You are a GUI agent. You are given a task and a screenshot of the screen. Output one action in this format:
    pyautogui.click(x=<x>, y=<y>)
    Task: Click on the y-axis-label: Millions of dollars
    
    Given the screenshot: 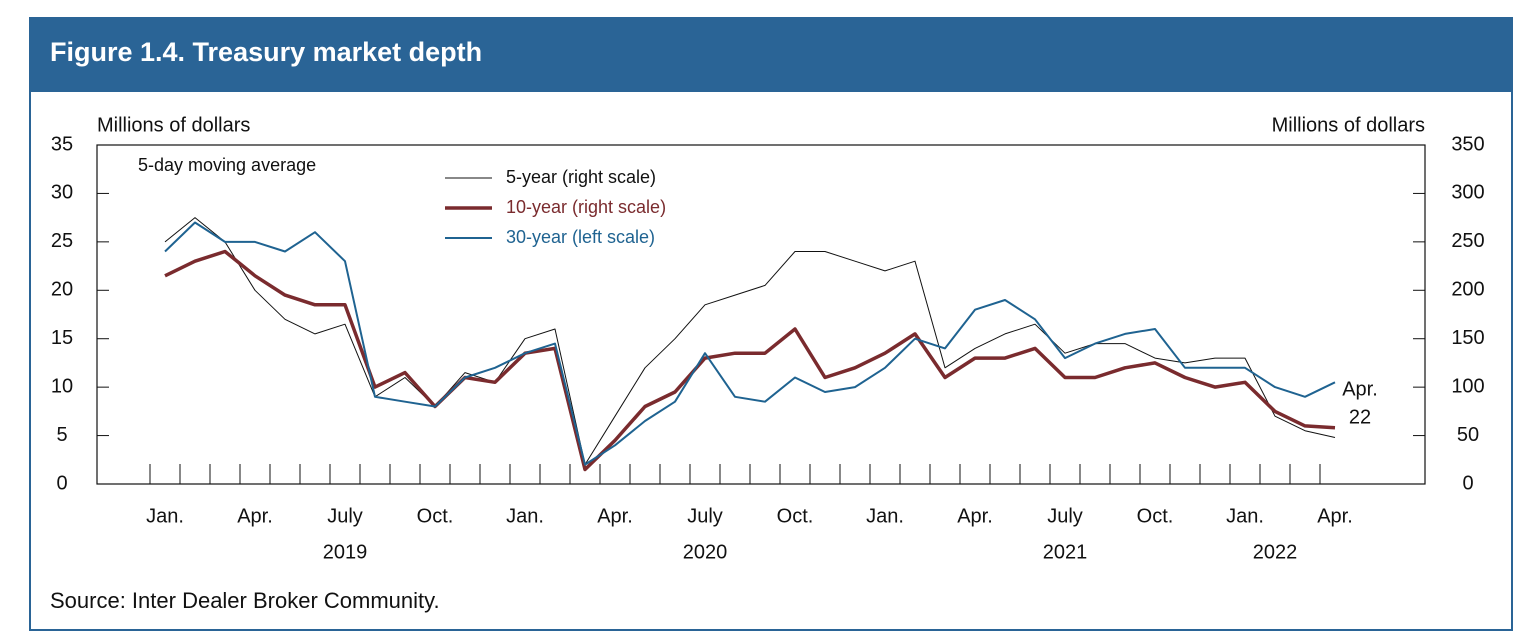 What is the action you would take?
    pyautogui.click(x=173, y=125)
    